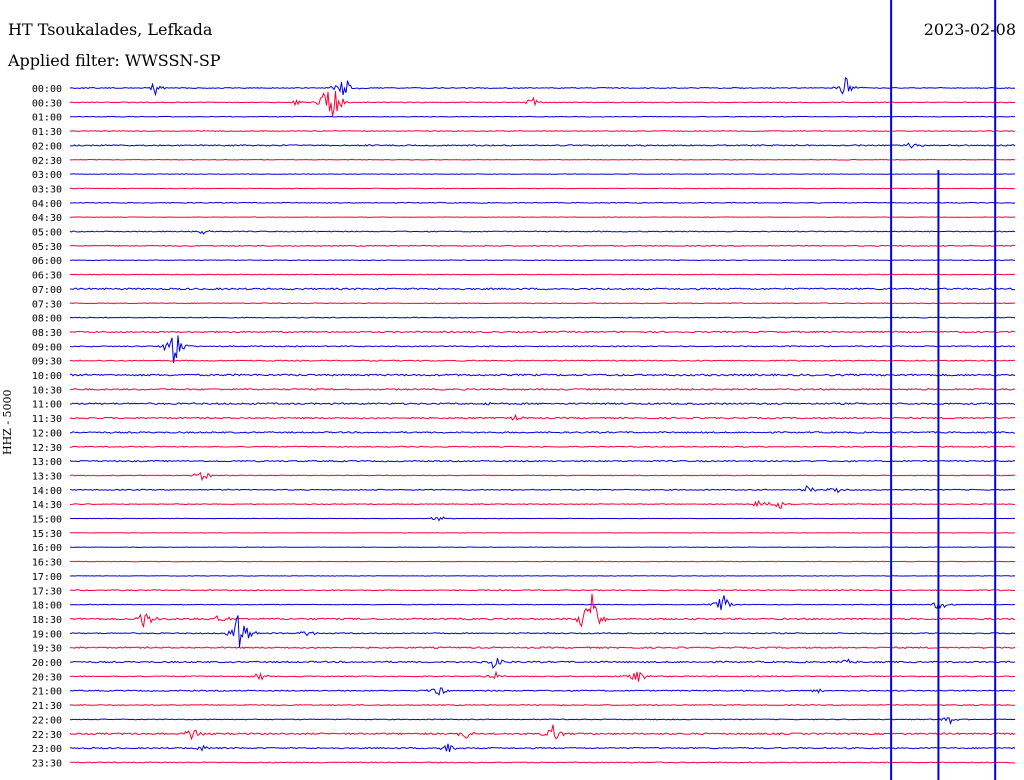 The image size is (1024, 780). What do you see at coordinates (47, 247) in the screenshot?
I see `row-label: 05:30` at bounding box center [47, 247].